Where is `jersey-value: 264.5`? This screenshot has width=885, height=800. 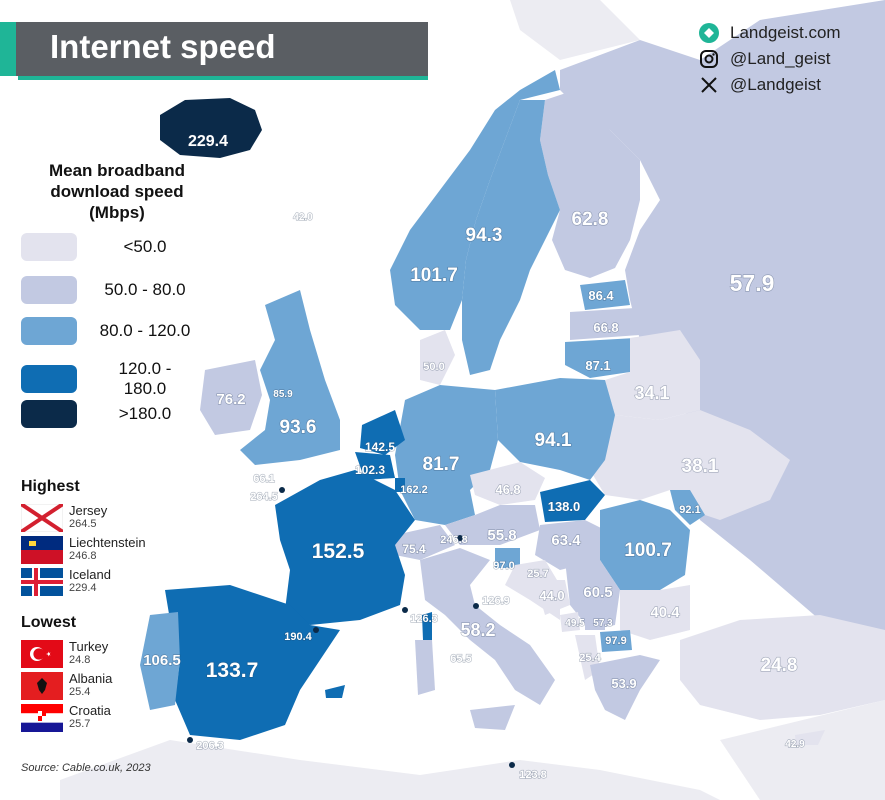
jersey-value: 264.5 is located at coordinates (264, 497).